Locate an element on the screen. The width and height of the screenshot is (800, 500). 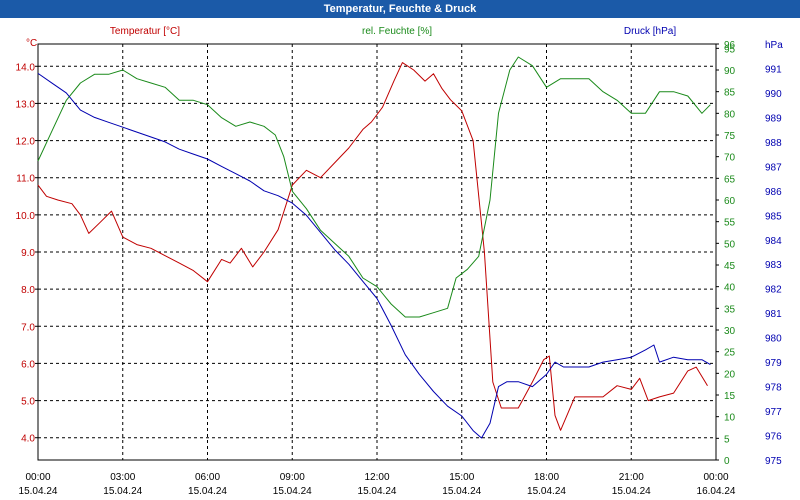
pressure-tick-label: 991 is located at coordinates (773, 69).